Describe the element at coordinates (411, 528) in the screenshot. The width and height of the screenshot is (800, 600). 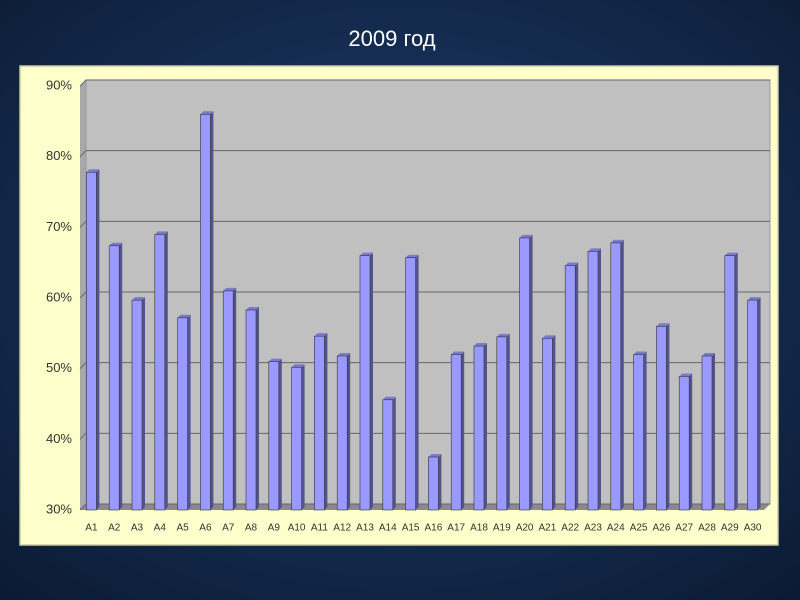
I see `x-tick-label: A15` at that location.